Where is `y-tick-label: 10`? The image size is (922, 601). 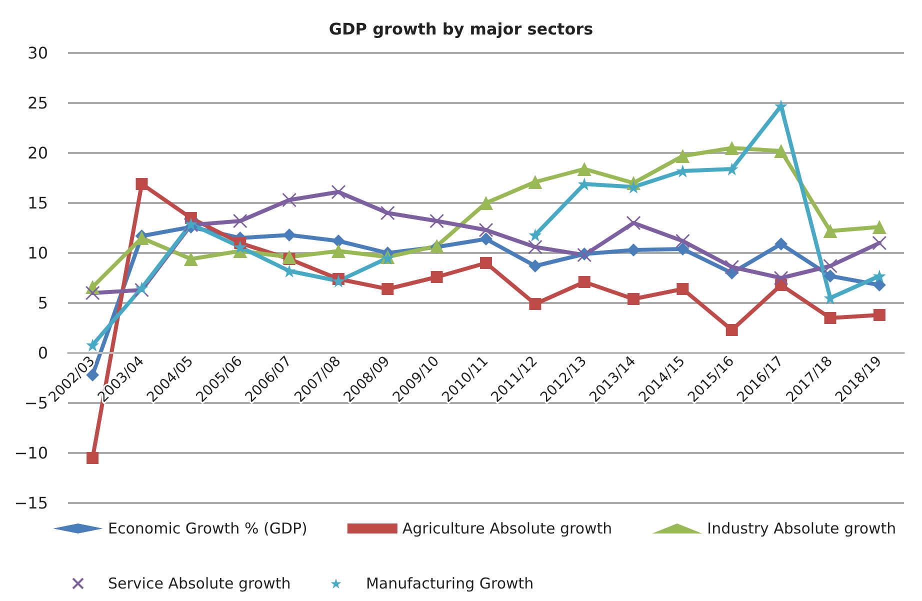 y-tick-label: 10 is located at coordinates (38, 253).